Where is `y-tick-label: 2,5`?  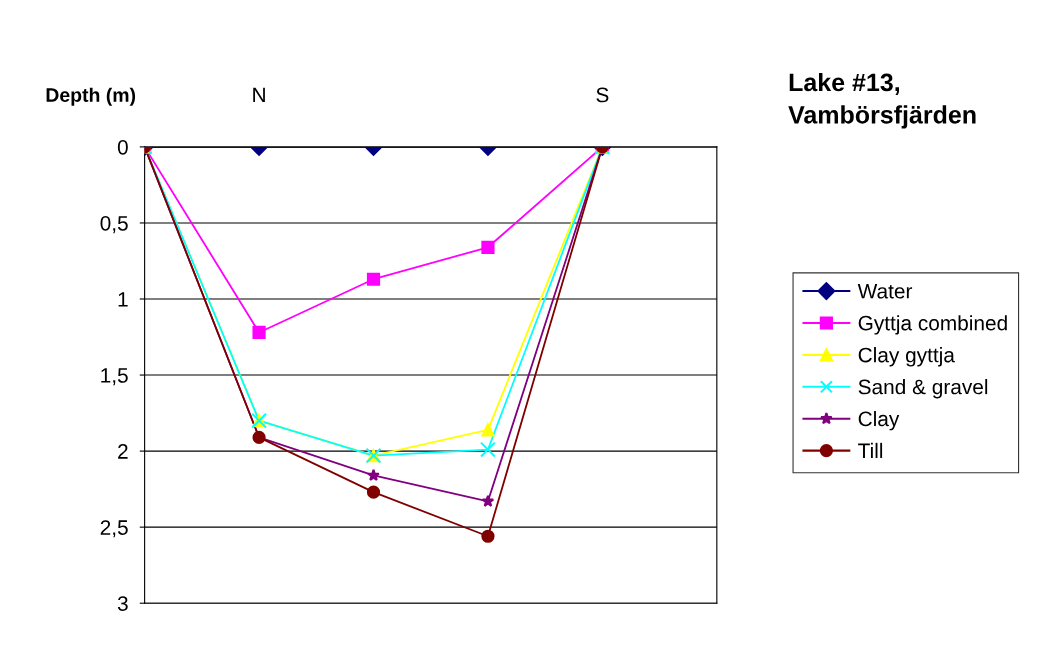
y-tick-label: 2,5 is located at coordinates (114, 529).